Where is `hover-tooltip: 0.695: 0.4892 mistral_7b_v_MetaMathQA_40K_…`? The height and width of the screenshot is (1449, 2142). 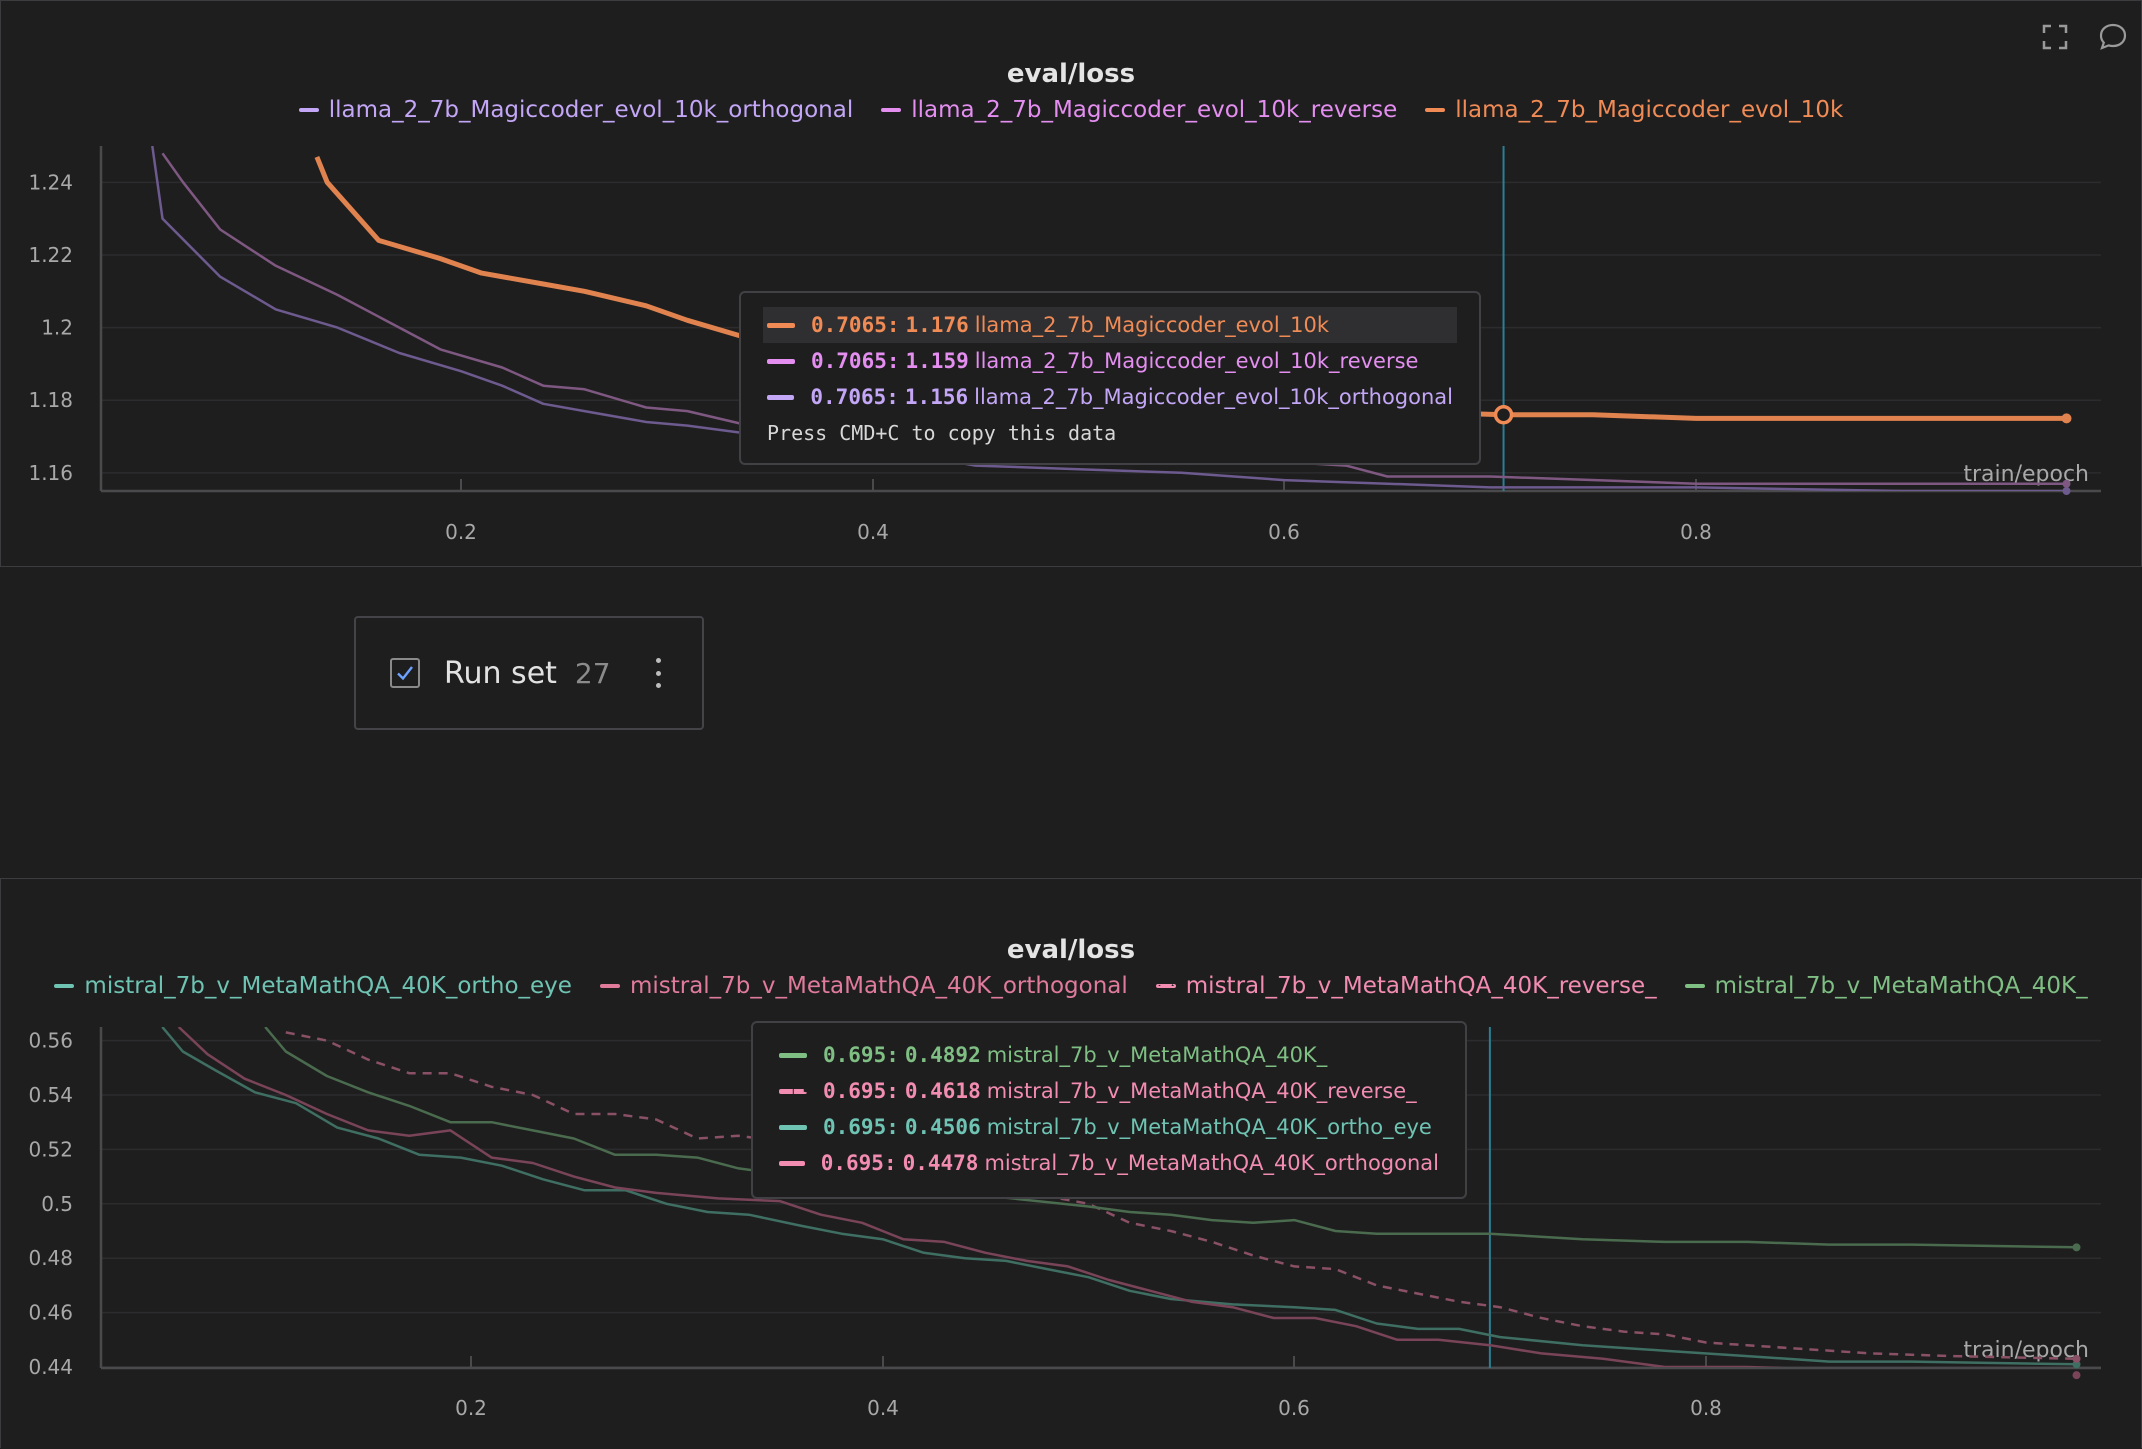 hover-tooltip: 0.695: 0.4892 mistral_7b_v_MetaMathQA_40K_… is located at coordinates (1109, 1110).